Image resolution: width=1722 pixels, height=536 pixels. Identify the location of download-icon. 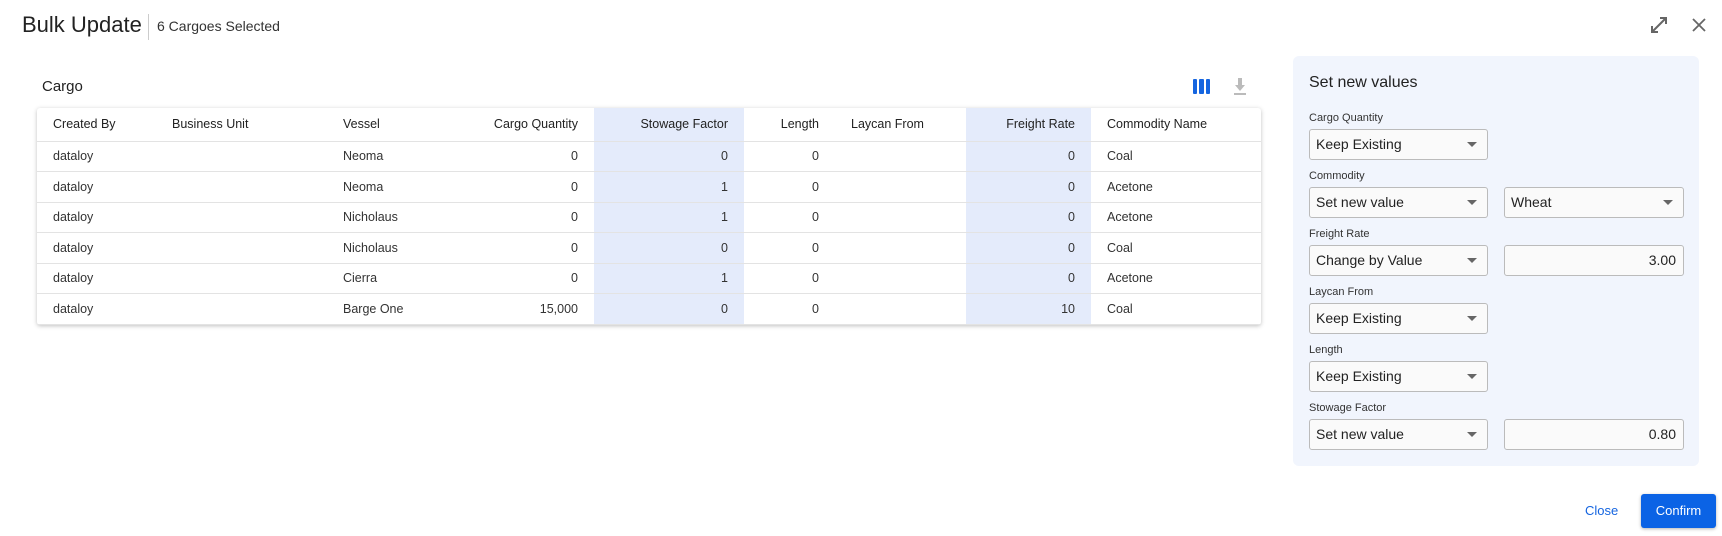
(1240, 86).